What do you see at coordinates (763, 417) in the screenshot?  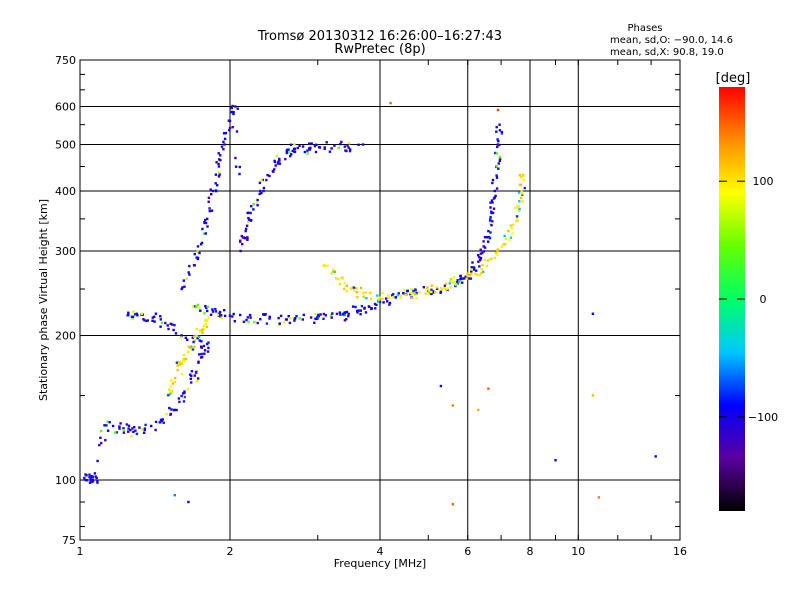 I see `colorbar-tick-label: −100` at bounding box center [763, 417].